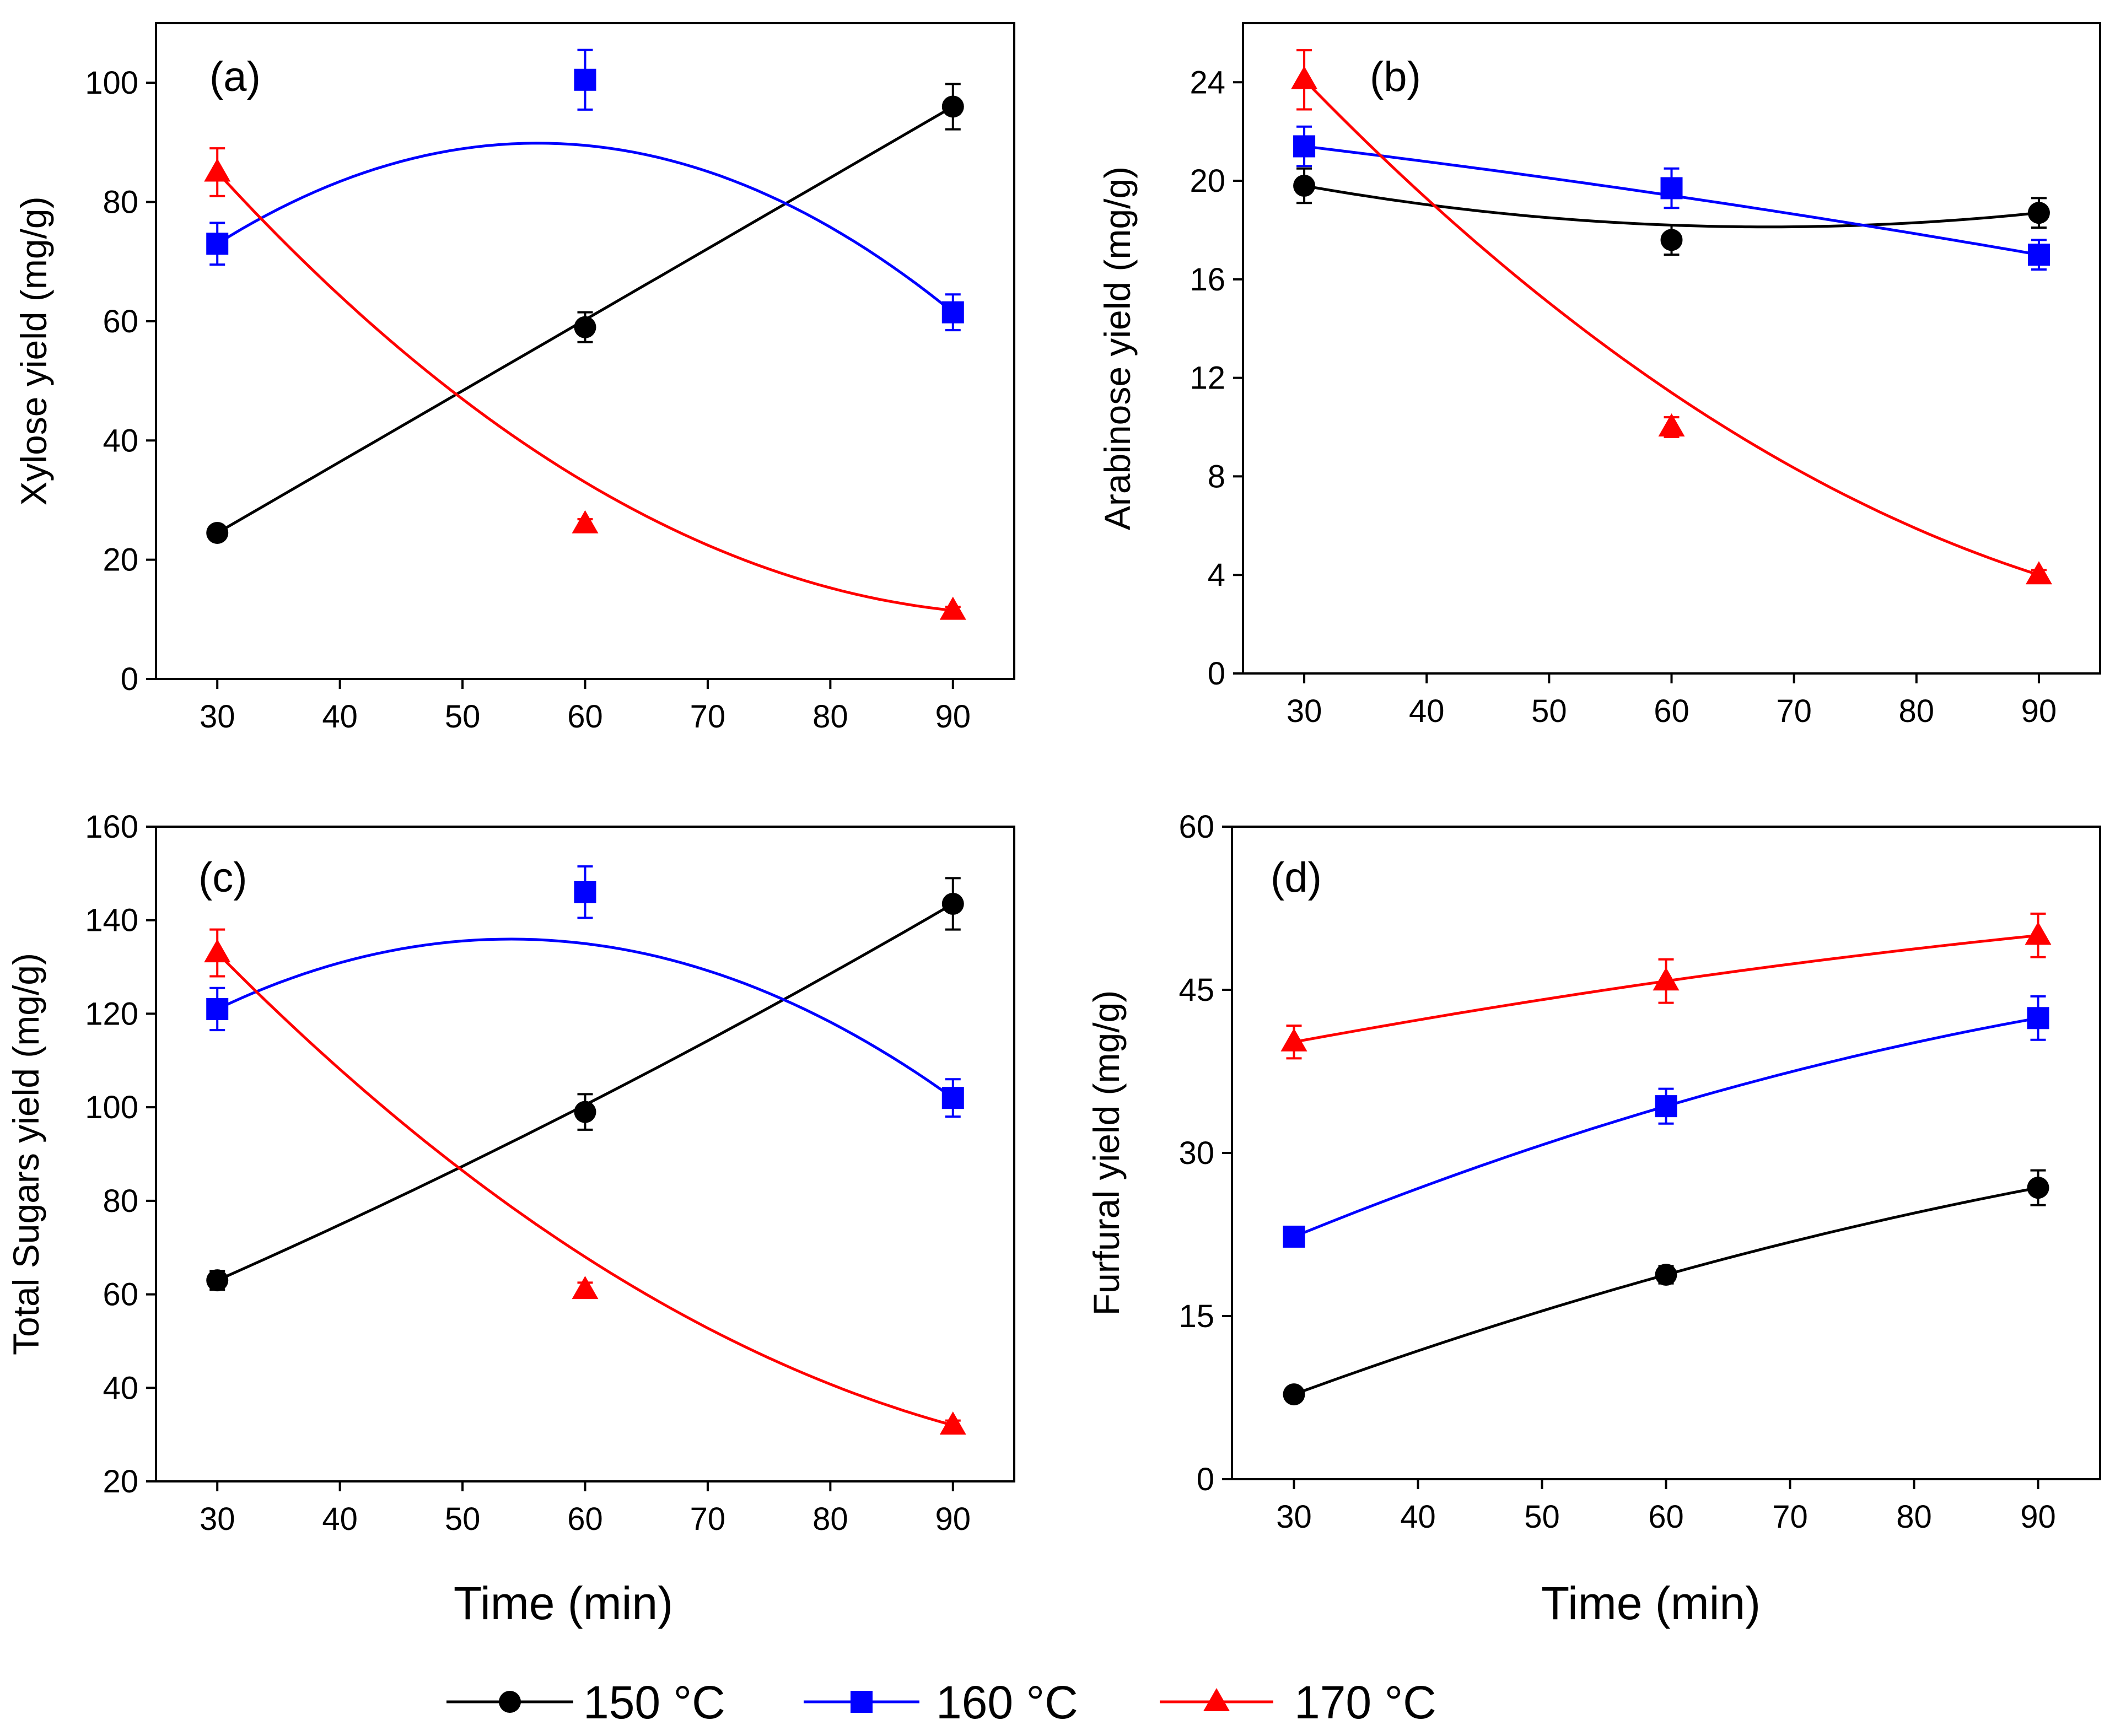 The image size is (2115, 1736). I want to click on legend-item-160: 160 °C, so click(941, 1702).